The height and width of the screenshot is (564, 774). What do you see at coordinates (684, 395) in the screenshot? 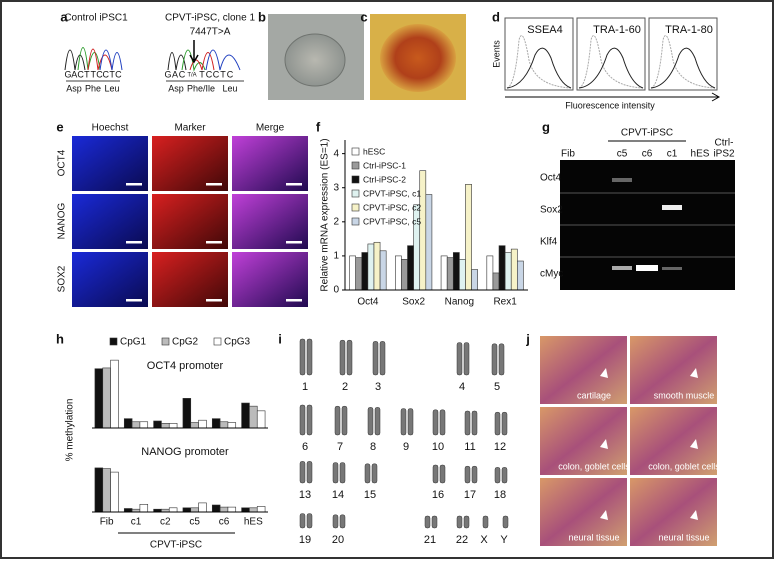
I see `tissue-label: smooth muscle` at bounding box center [684, 395].